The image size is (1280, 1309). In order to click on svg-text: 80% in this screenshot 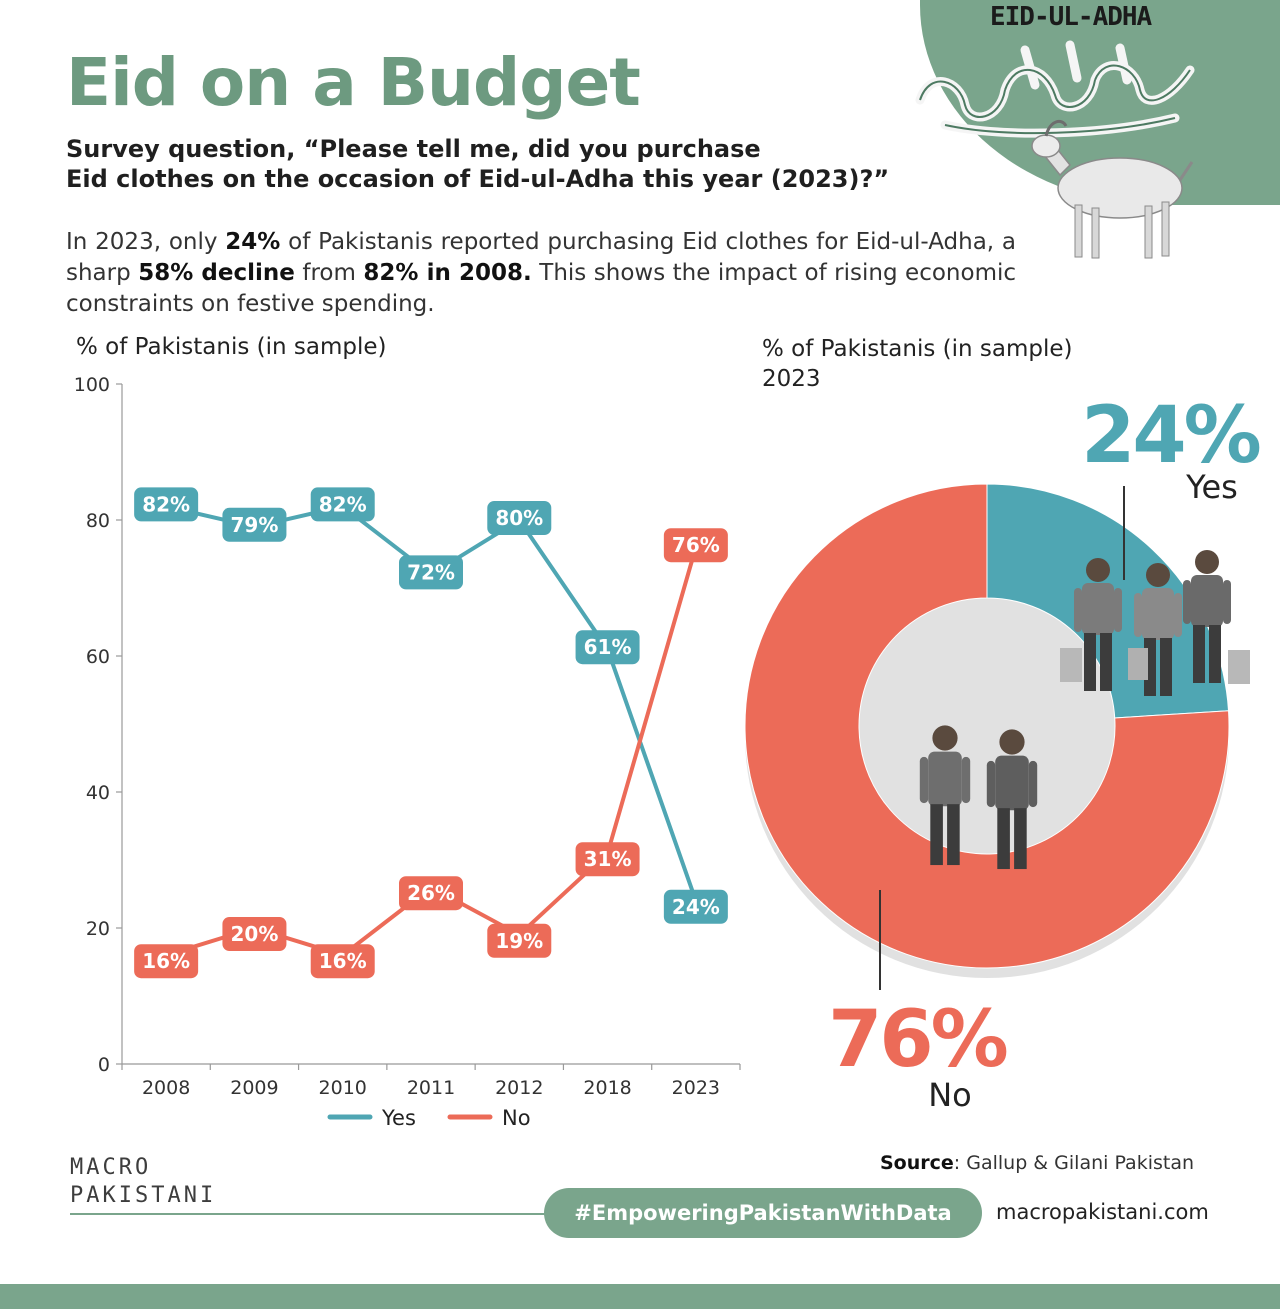, I will do `click(519, 518)`.